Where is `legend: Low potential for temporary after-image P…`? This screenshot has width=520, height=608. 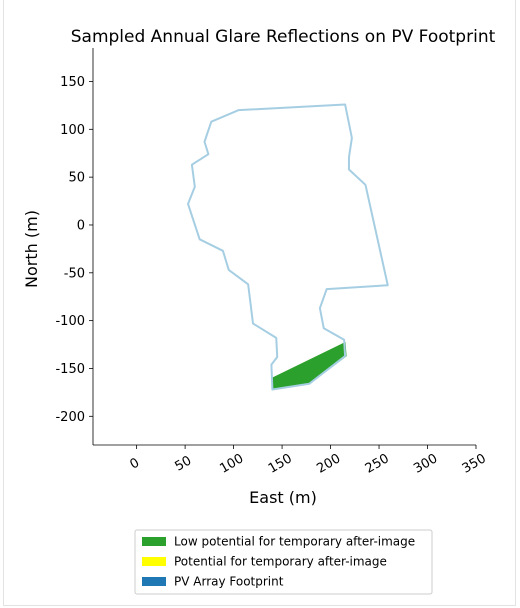 legend: Low potential for temporary after-image P… is located at coordinates (283, 562).